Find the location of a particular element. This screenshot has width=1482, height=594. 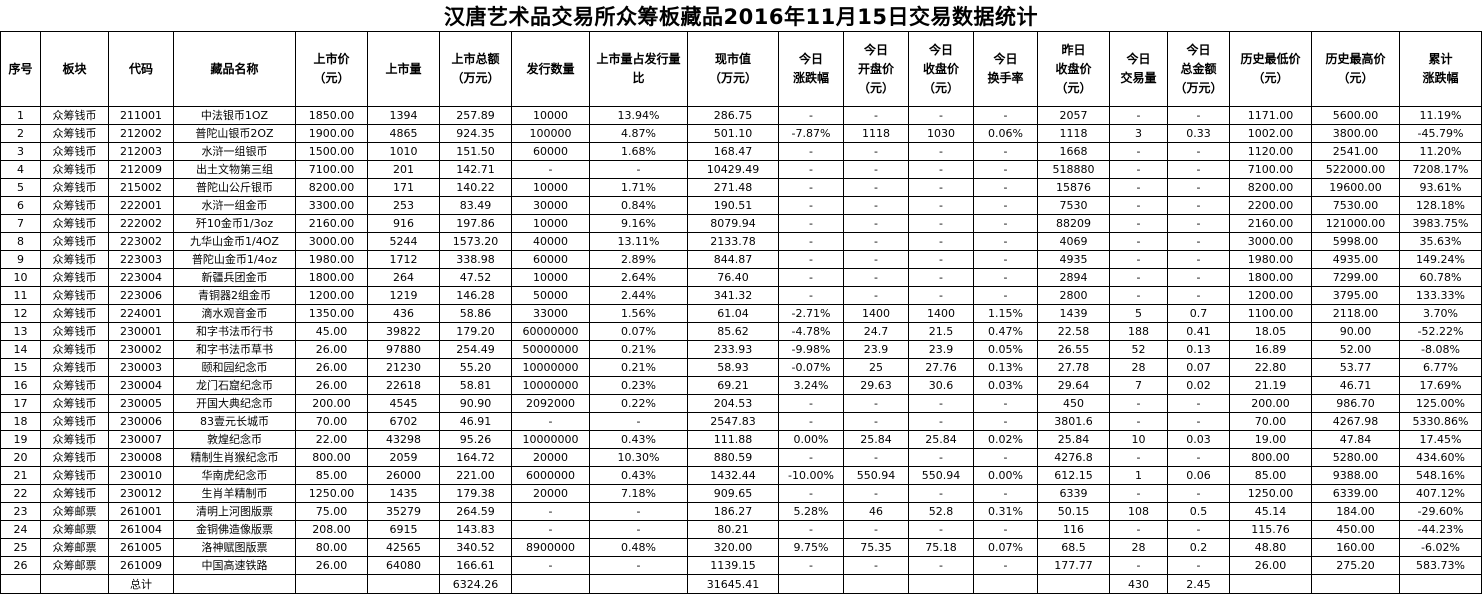

table-cell: 90.00 is located at coordinates (1355, 331).